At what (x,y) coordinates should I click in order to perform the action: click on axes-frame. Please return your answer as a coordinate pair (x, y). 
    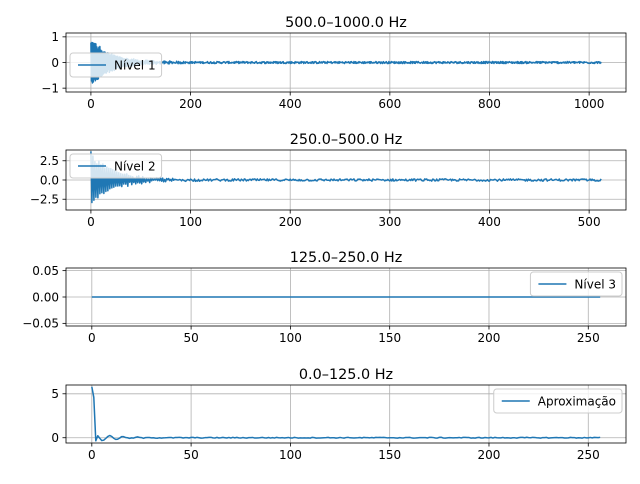
    Looking at the image, I should click on (346, 414).